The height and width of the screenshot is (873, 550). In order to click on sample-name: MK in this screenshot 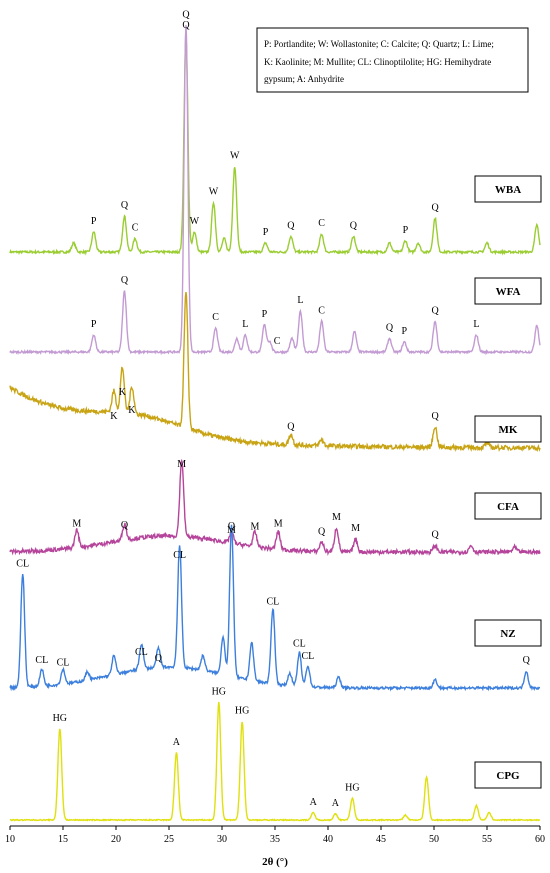, I will do `click(508, 430)`.